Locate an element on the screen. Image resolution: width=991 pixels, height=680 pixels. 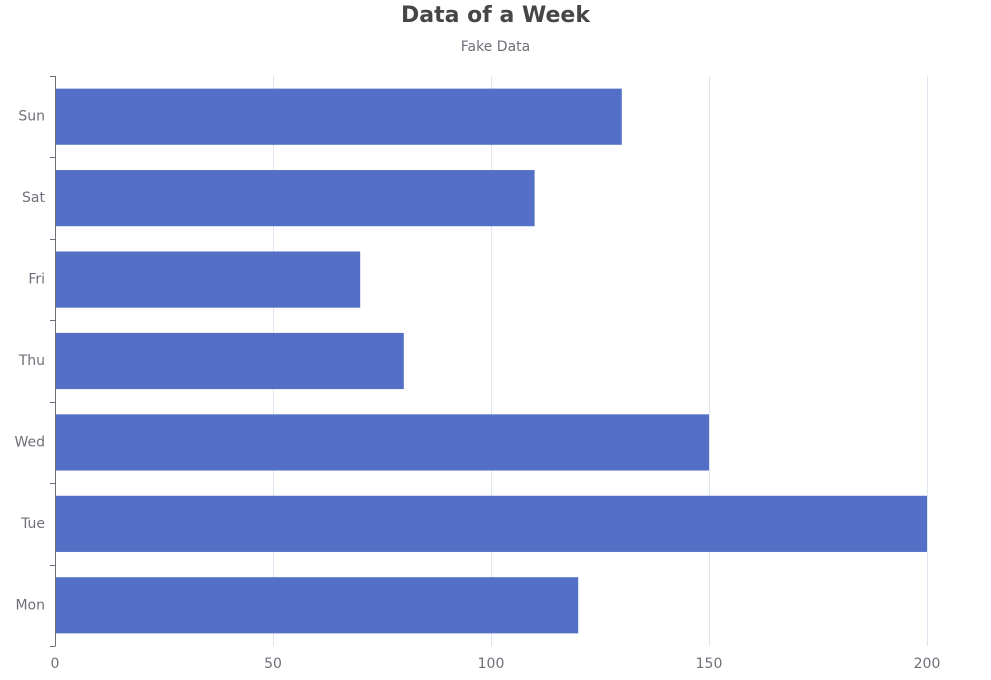
bar-wed is located at coordinates (382, 442).